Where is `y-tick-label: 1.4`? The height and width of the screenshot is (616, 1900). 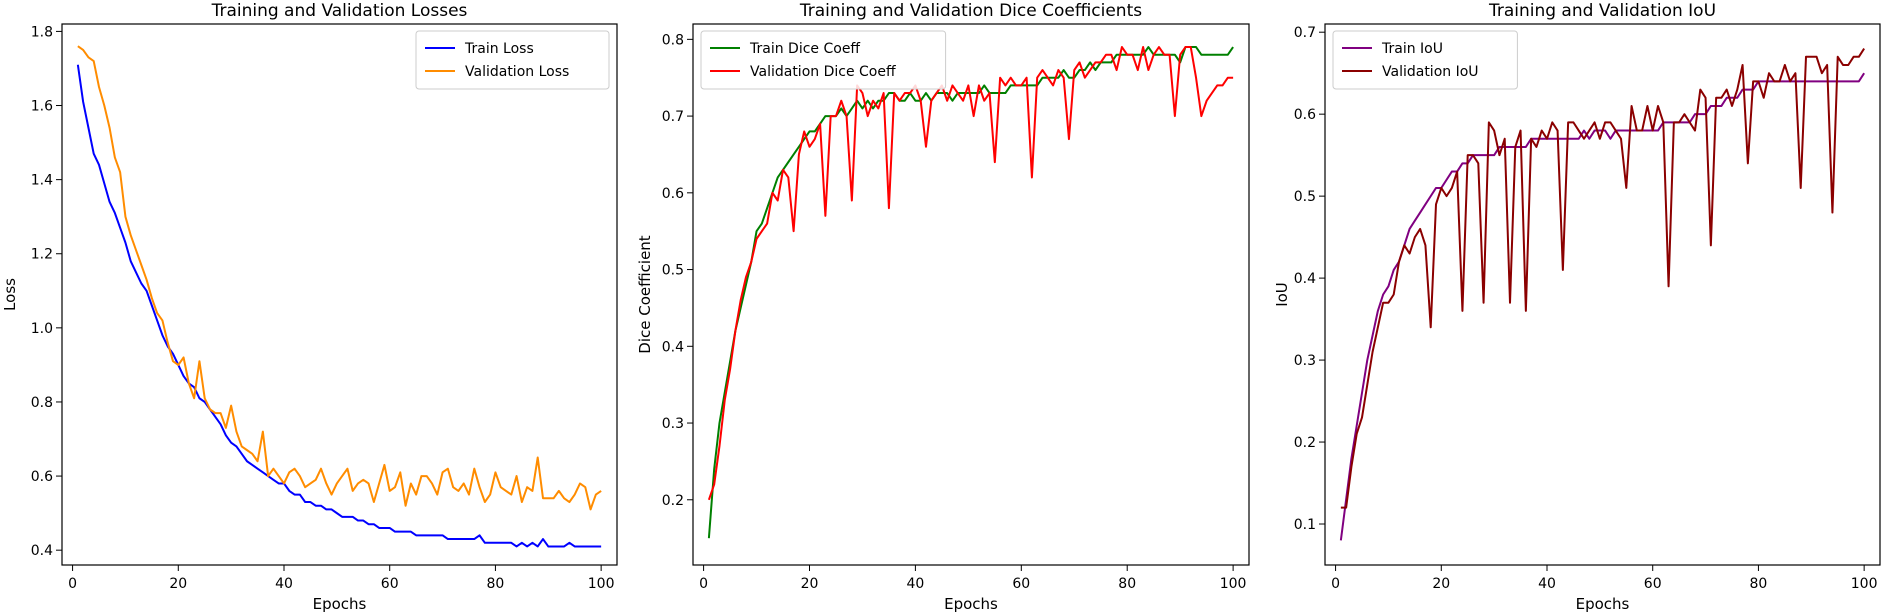
y-tick-label: 1.4 is located at coordinates (42, 181).